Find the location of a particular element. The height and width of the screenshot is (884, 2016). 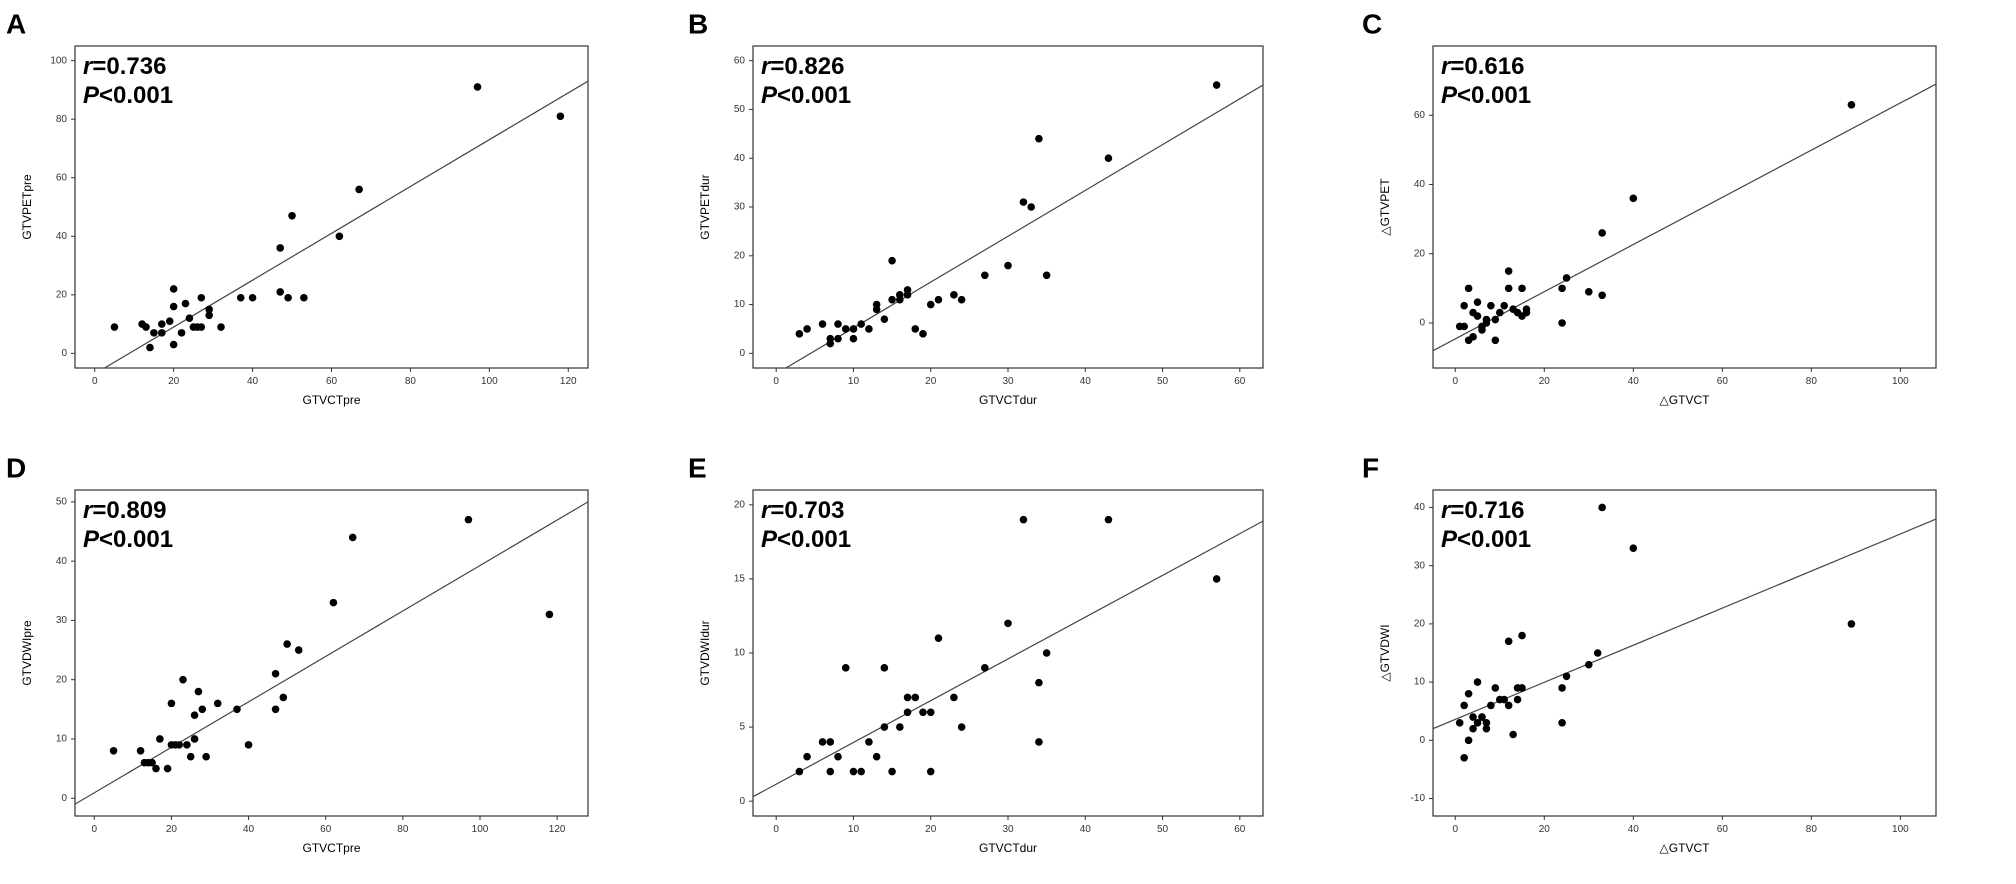

panel-letter: A is located at coordinates (16, 23).